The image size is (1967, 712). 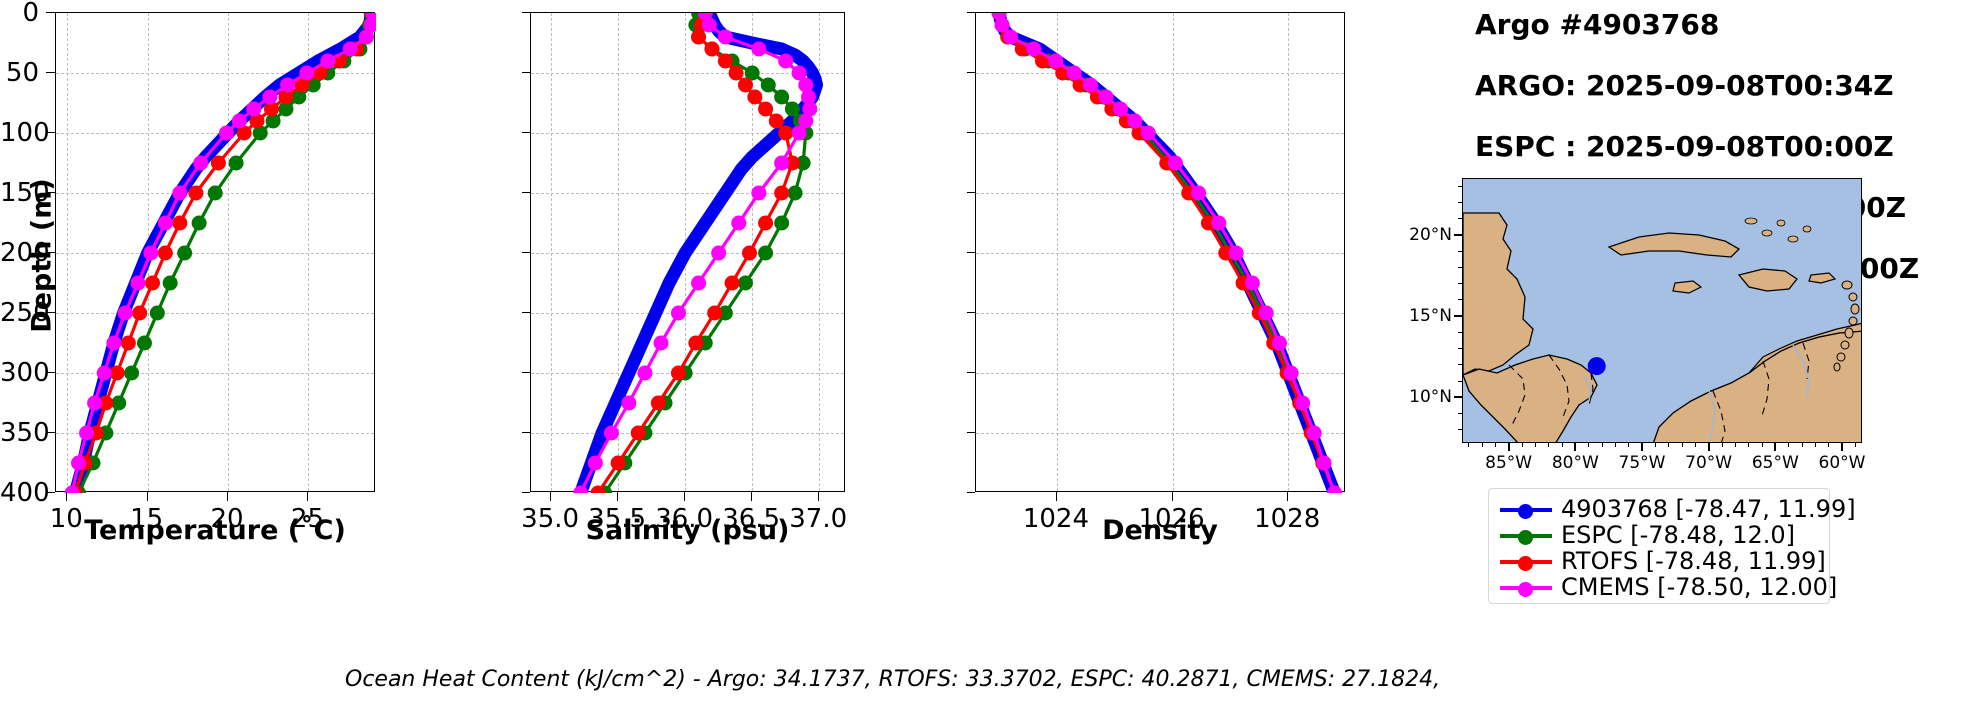 I want to click on map-coastlines, so click(x=1662, y=310).